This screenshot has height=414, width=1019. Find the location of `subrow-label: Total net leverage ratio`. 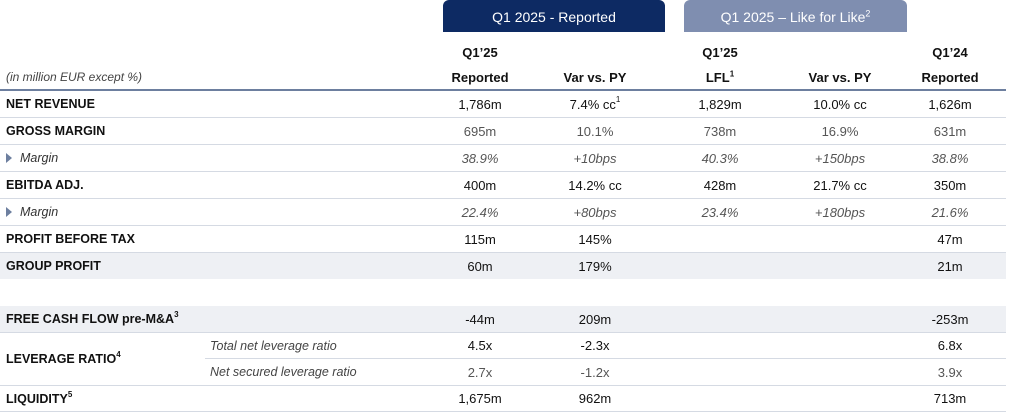

subrow-label: Total net leverage ratio is located at coordinates (273, 345).